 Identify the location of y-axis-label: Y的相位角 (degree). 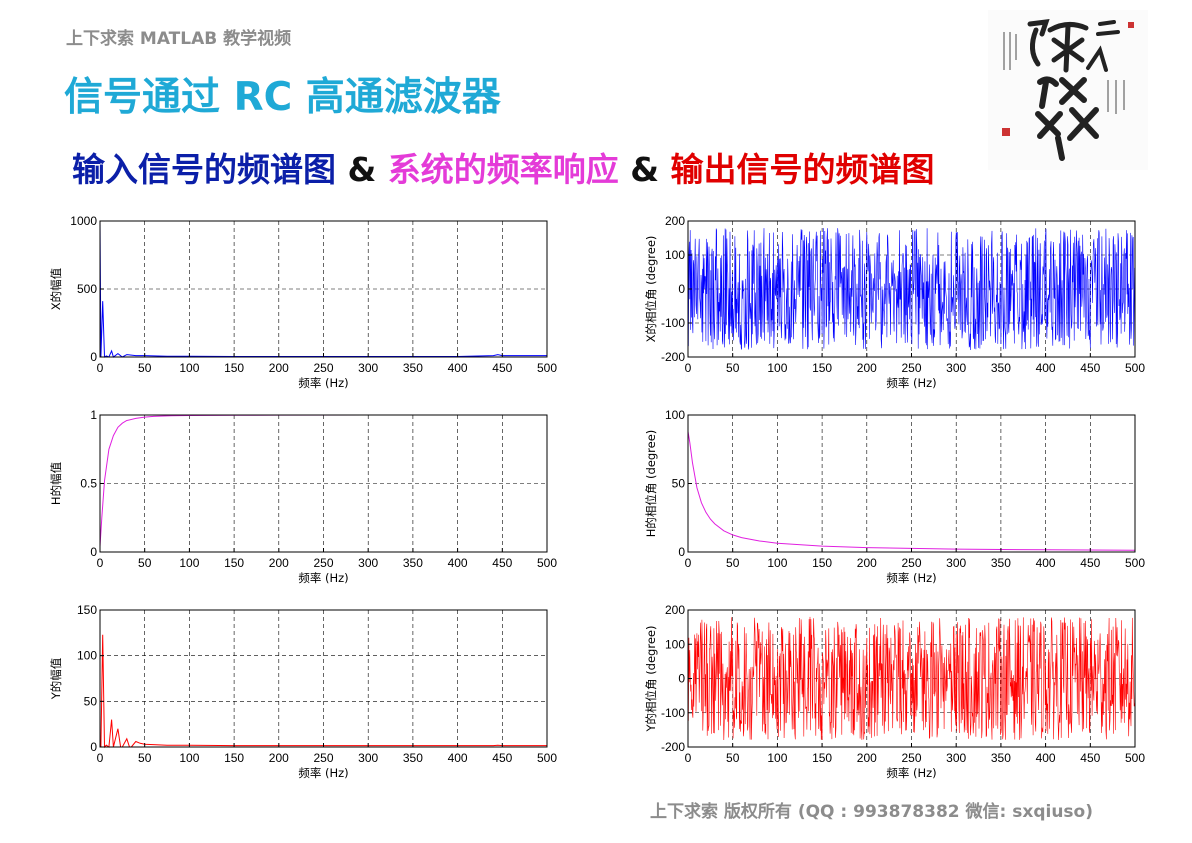
(651, 679).